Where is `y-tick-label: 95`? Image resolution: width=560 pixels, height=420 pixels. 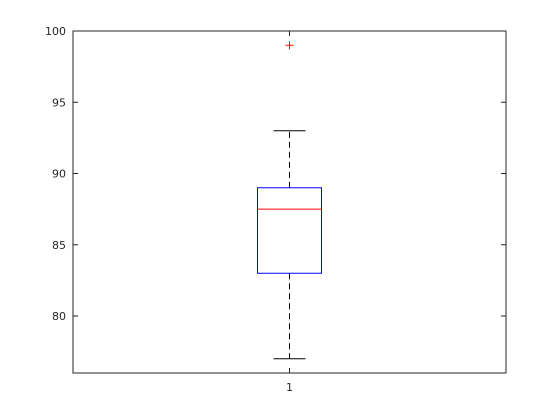 y-tick-label: 95 is located at coordinates (59, 102).